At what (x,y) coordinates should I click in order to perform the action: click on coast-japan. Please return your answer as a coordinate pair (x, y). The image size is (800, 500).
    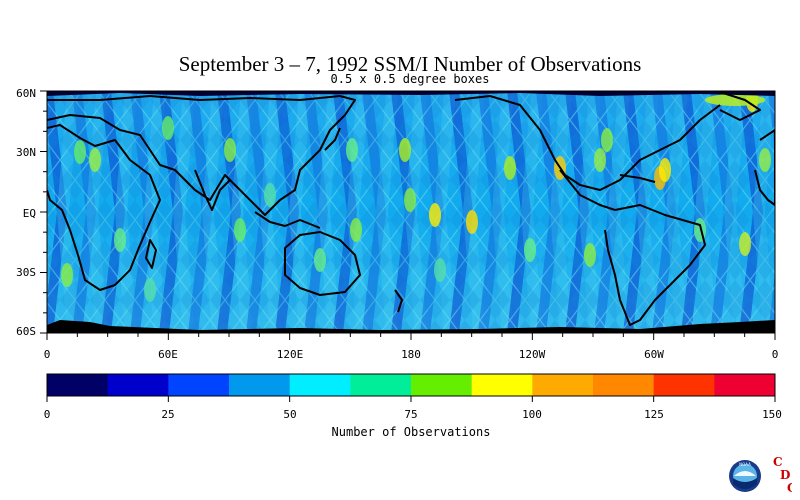
    Looking at the image, I should click on (332, 139).